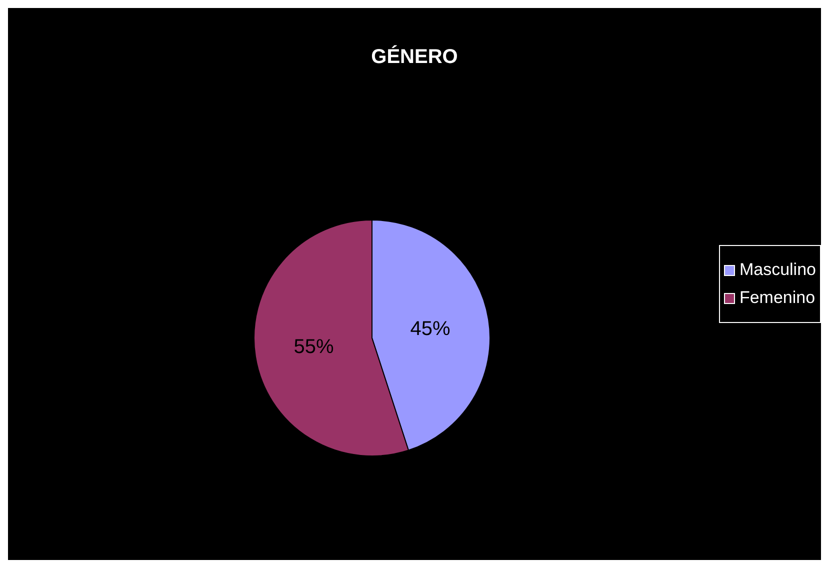 This screenshot has height=568, width=829. What do you see at coordinates (414, 57) in the screenshot?
I see `chart-title: GÉNERO` at bounding box center [414, 57].